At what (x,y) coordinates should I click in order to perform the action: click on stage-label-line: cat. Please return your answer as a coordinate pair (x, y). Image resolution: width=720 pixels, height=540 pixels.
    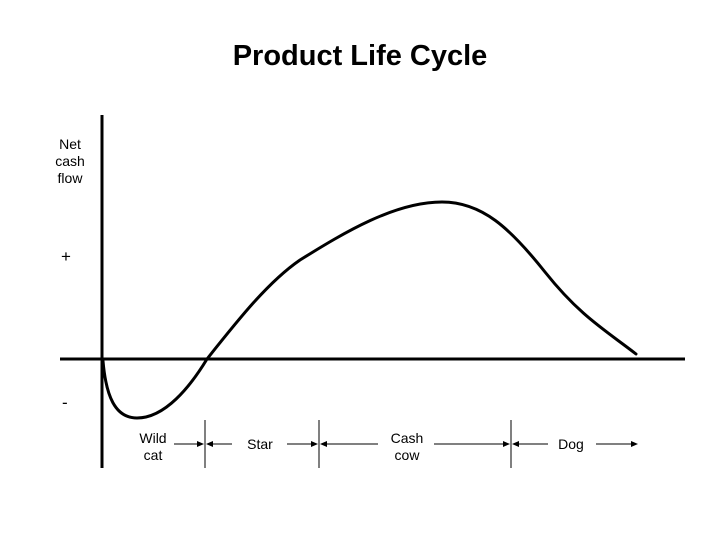
    Looking at the image, I should click on (153, 455).